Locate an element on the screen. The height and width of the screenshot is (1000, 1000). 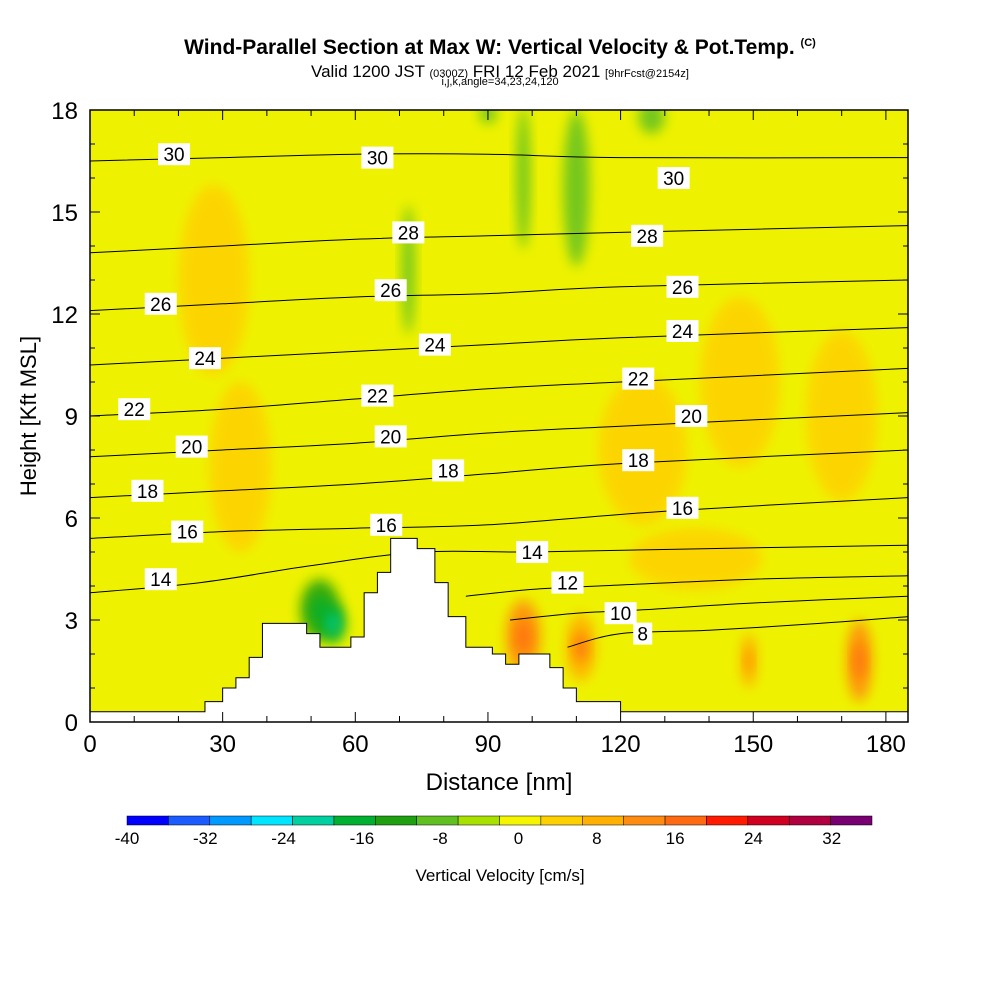
colorbar-tick-label: -24 is located at coordinates (283, 838).